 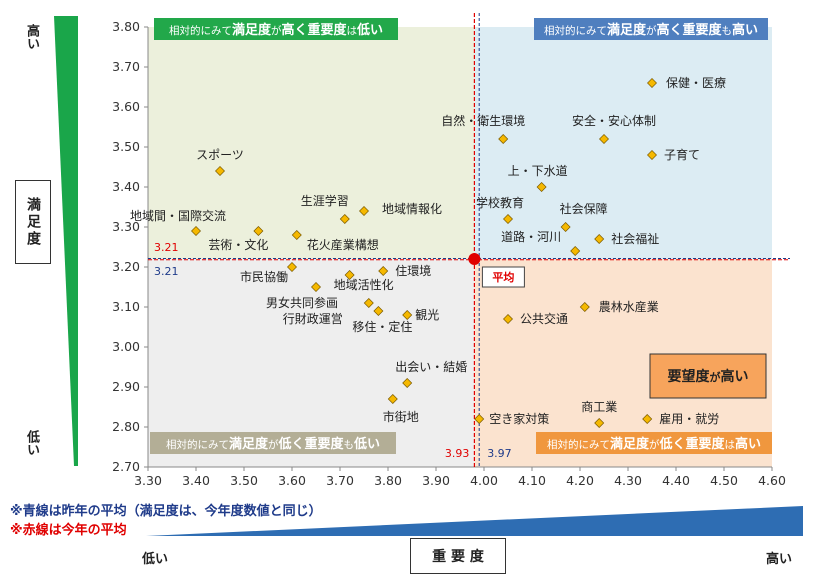 I want to click on point-label: 市街地, so click(x=401, y=416).